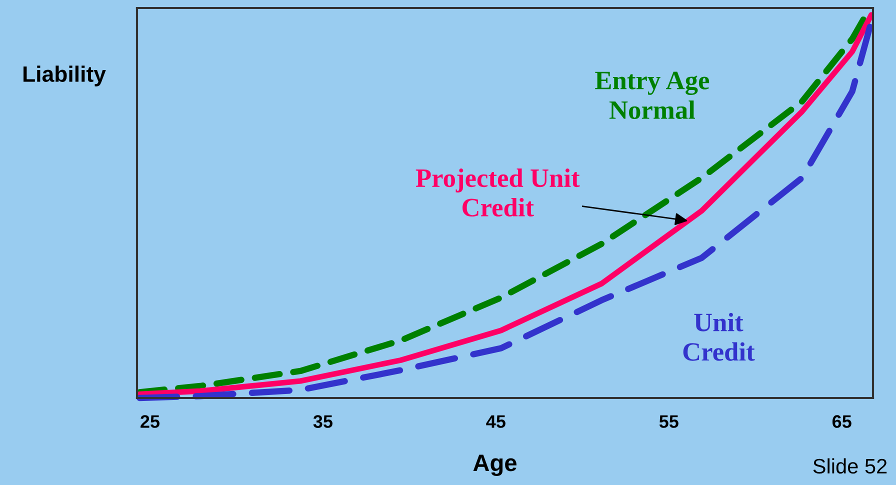 The width and height of the screenshot is (896, 485). I want to click on x-tick-label: 35, so click(322, 421).